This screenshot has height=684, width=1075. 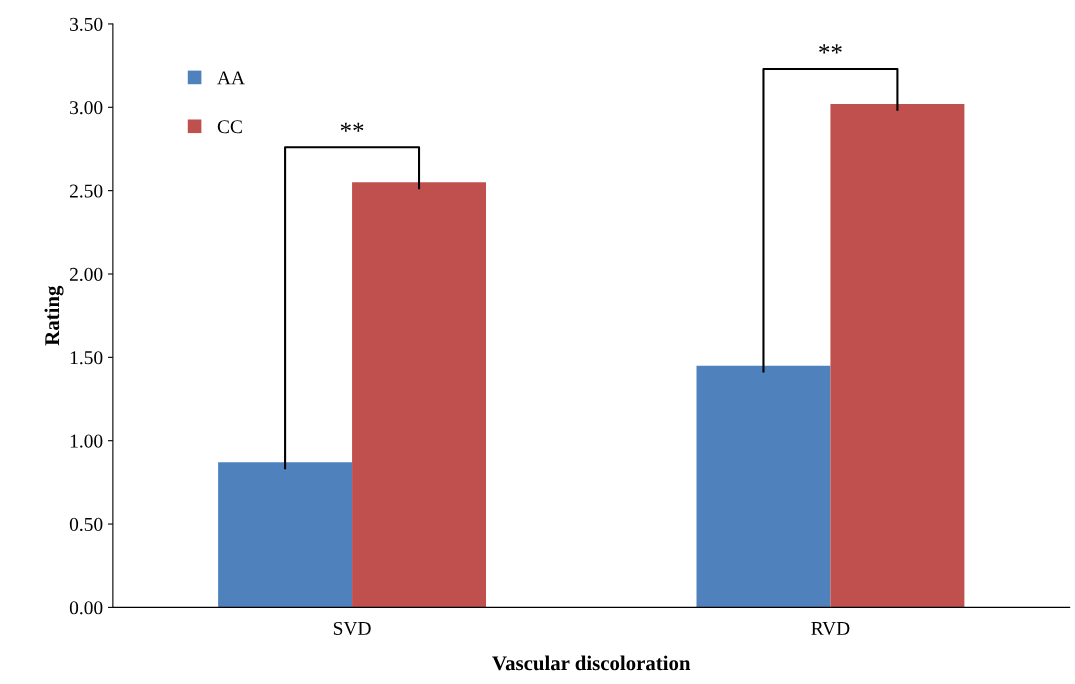 I want to click on y-tick-label: 2.50, so click(x=86, y=191).